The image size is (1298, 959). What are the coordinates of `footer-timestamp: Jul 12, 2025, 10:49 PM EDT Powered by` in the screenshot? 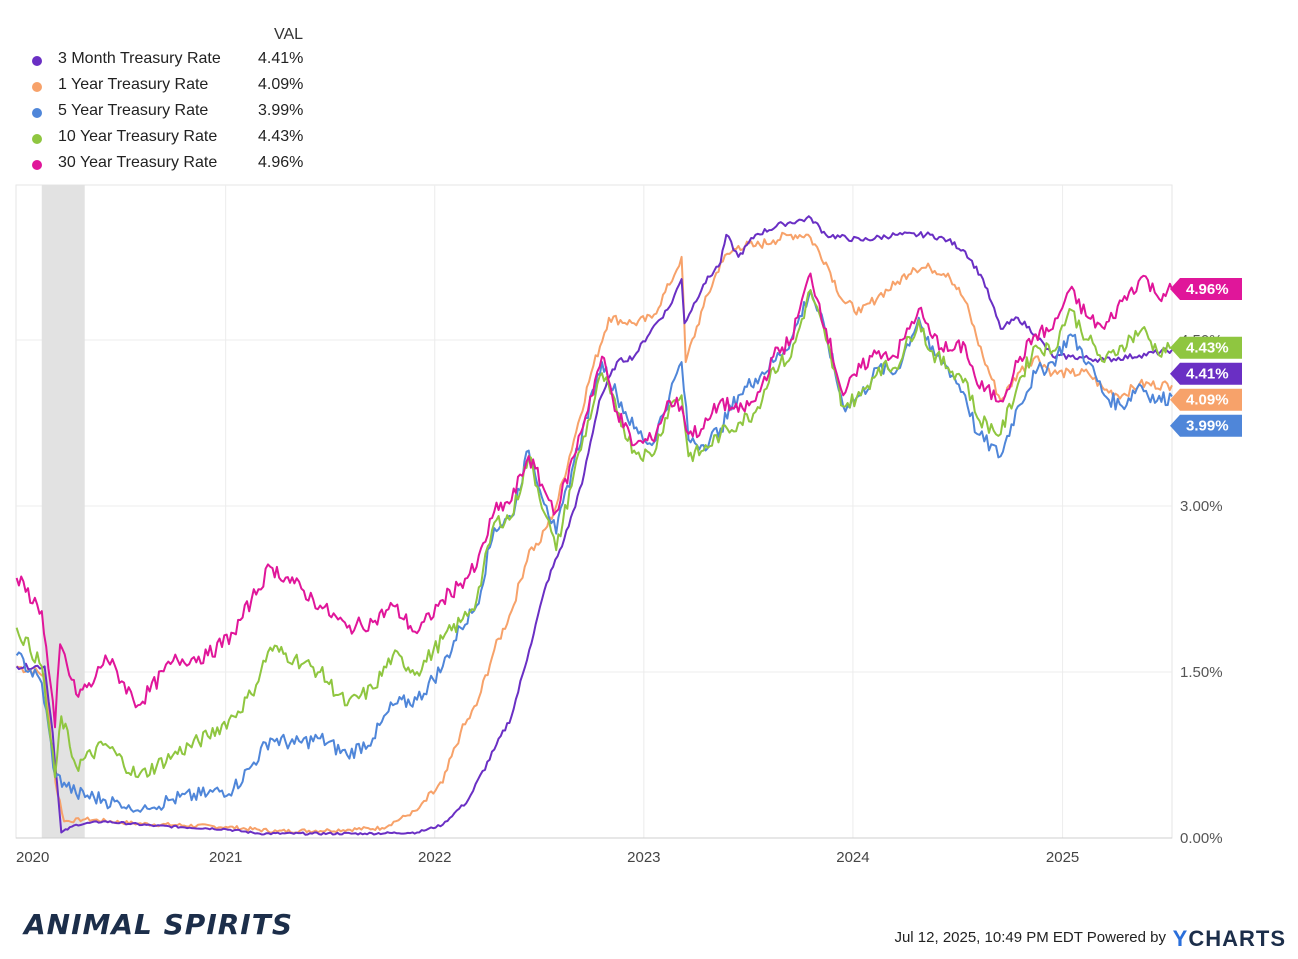 It's located at (1030, 937).